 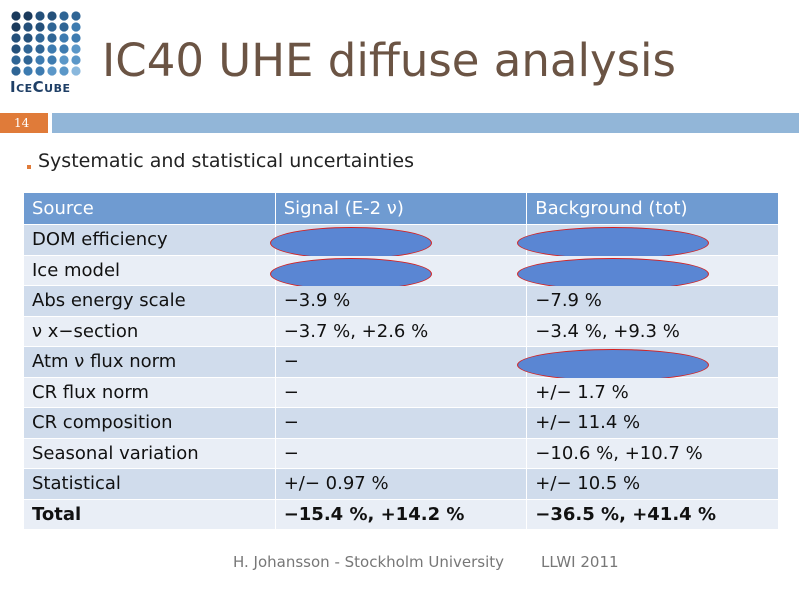 What do you see at coordinates (149, 240) in the screenshot?
I see `table-cell: DOM efficiency` at bounding box center [149, 240].